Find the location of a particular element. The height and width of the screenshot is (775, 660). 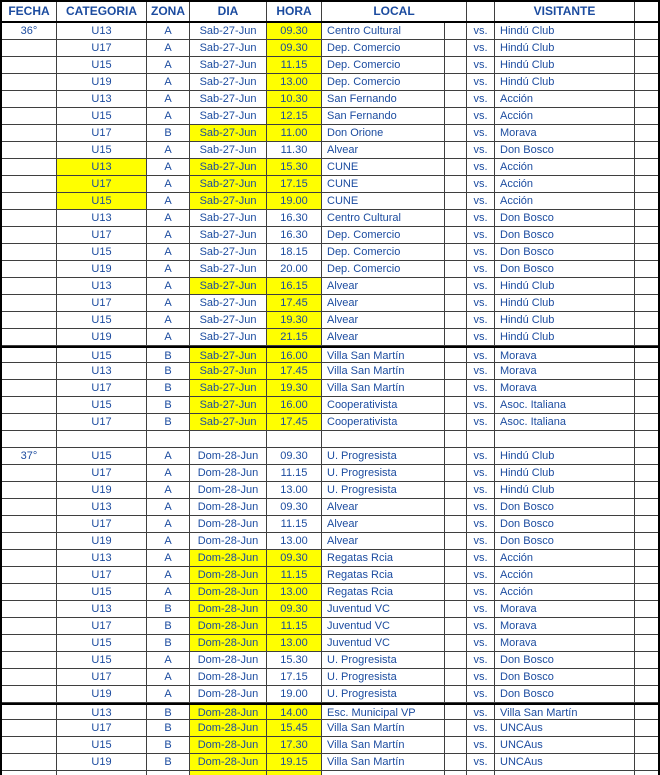

cell-visitante: Don Bosco is located at coordinates (565, 507).